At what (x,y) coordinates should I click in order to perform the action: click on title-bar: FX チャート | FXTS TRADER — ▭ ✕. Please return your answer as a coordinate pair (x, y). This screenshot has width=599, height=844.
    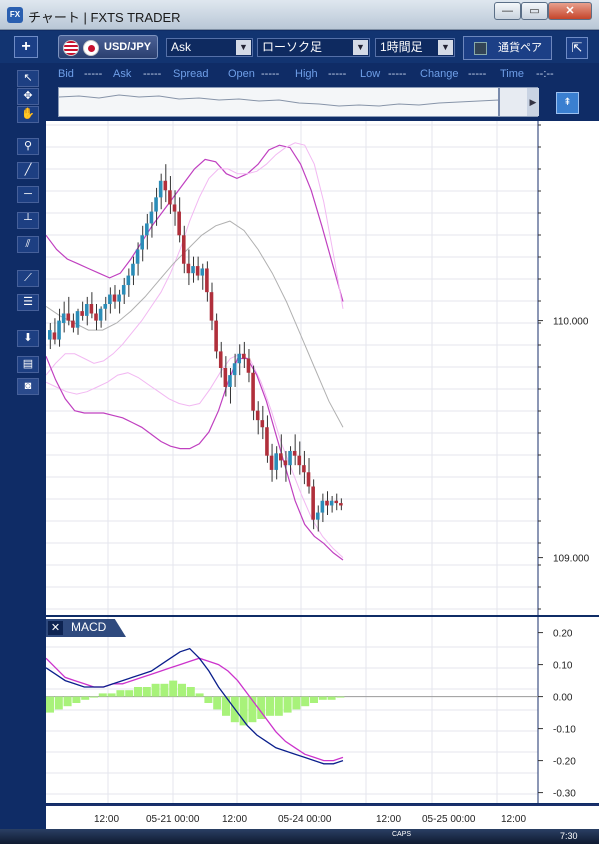
    Looking at the image, I should click on (299, 15).